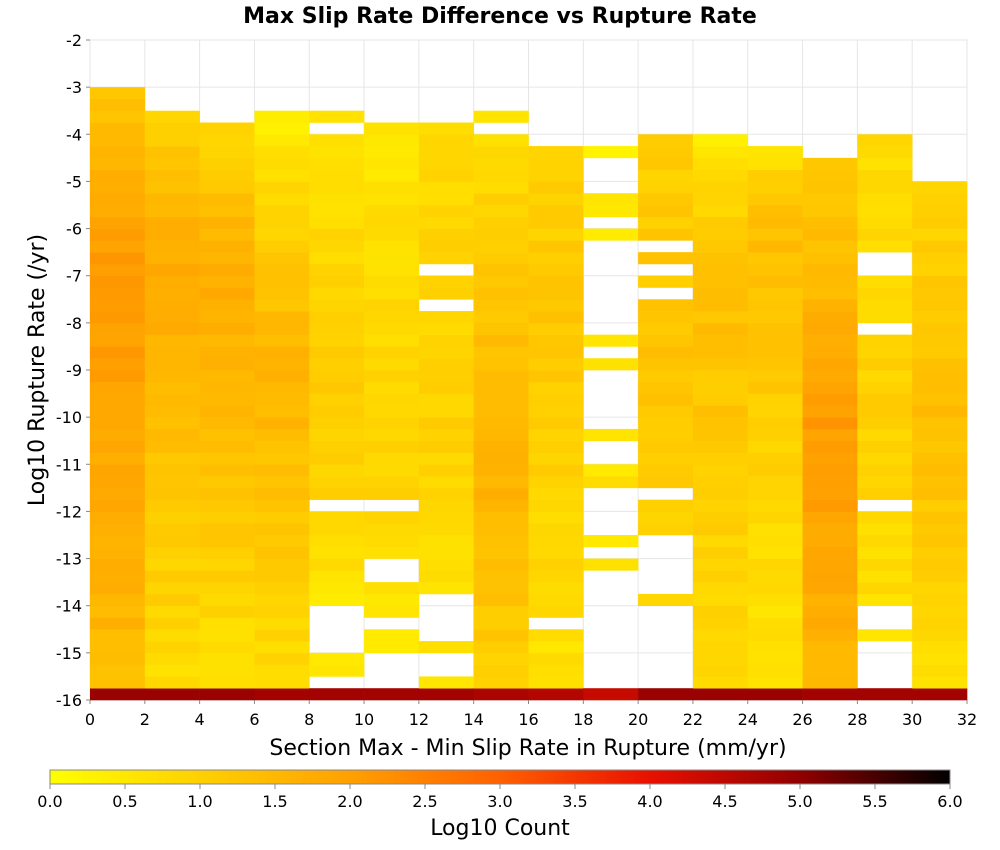 The image size is (1000, 850). What do you see at coordinates (857, 719) in the screenshot?
I see `x-tick-label: 28` at bounding box center [857, 719].